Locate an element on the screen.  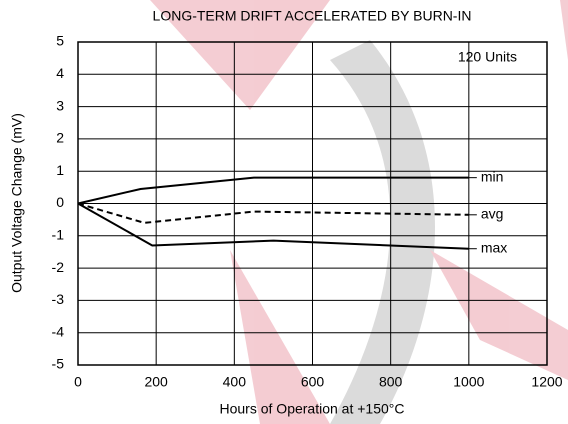
x-axis-label: Hours of Operation at +150°C is located at coordinates (312, 409).